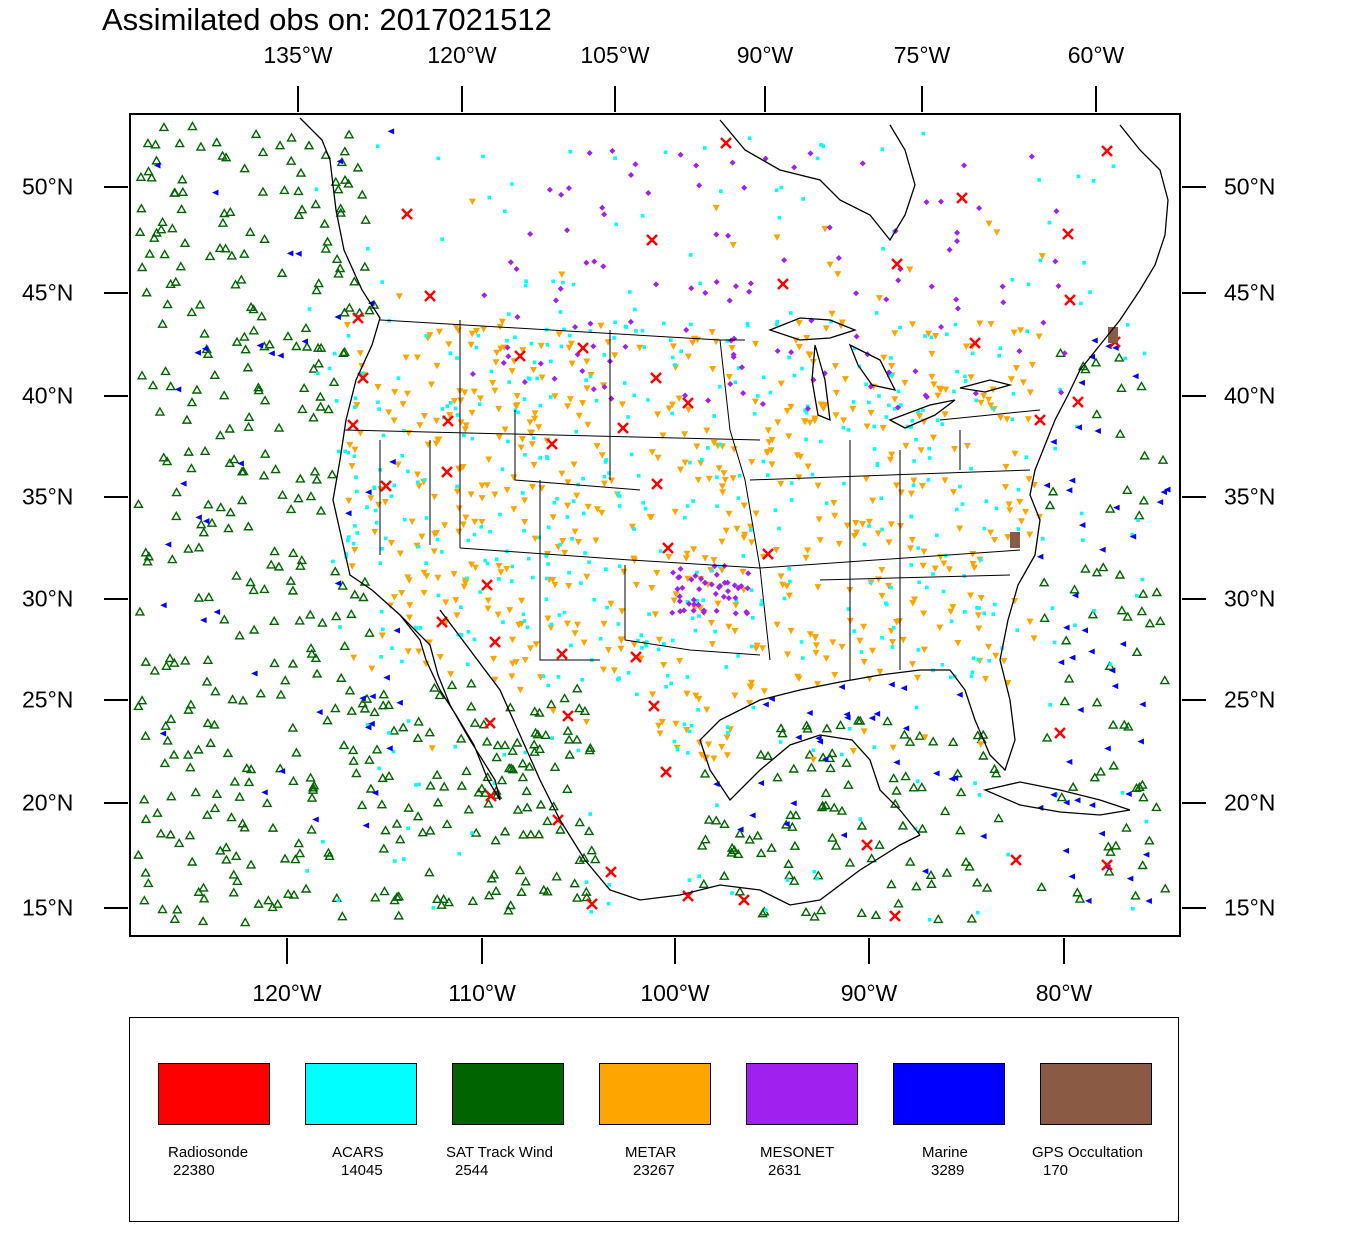 This screenshot has width=1350, height=1250. What do you see at coordinates (48, 186) in the screenshot?
I see `left-lat-label: 50°N` at bounding box center [48, 186].